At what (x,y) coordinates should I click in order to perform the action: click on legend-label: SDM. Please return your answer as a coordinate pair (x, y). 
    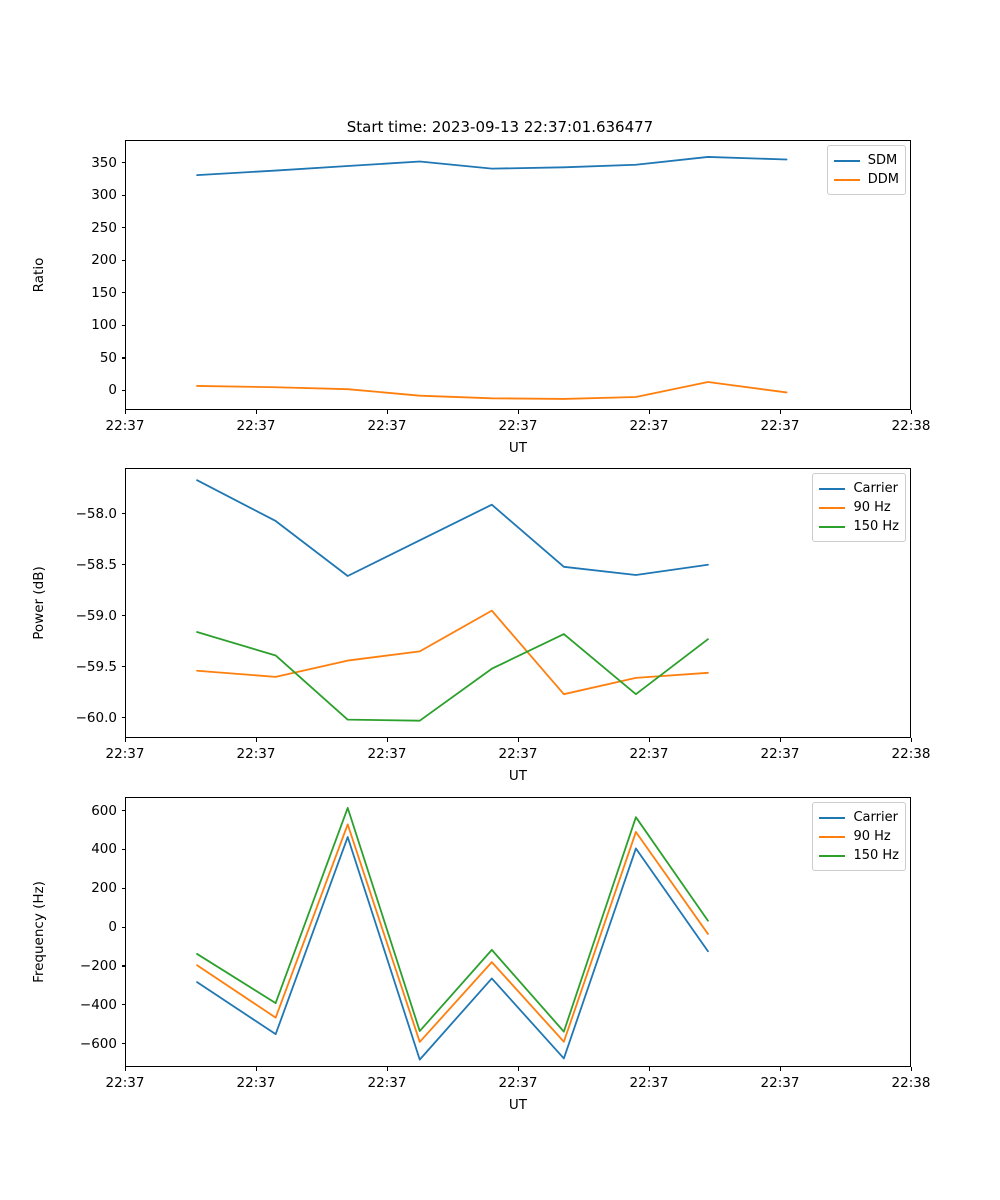
    Looking at the image, I should click on (882, 160).